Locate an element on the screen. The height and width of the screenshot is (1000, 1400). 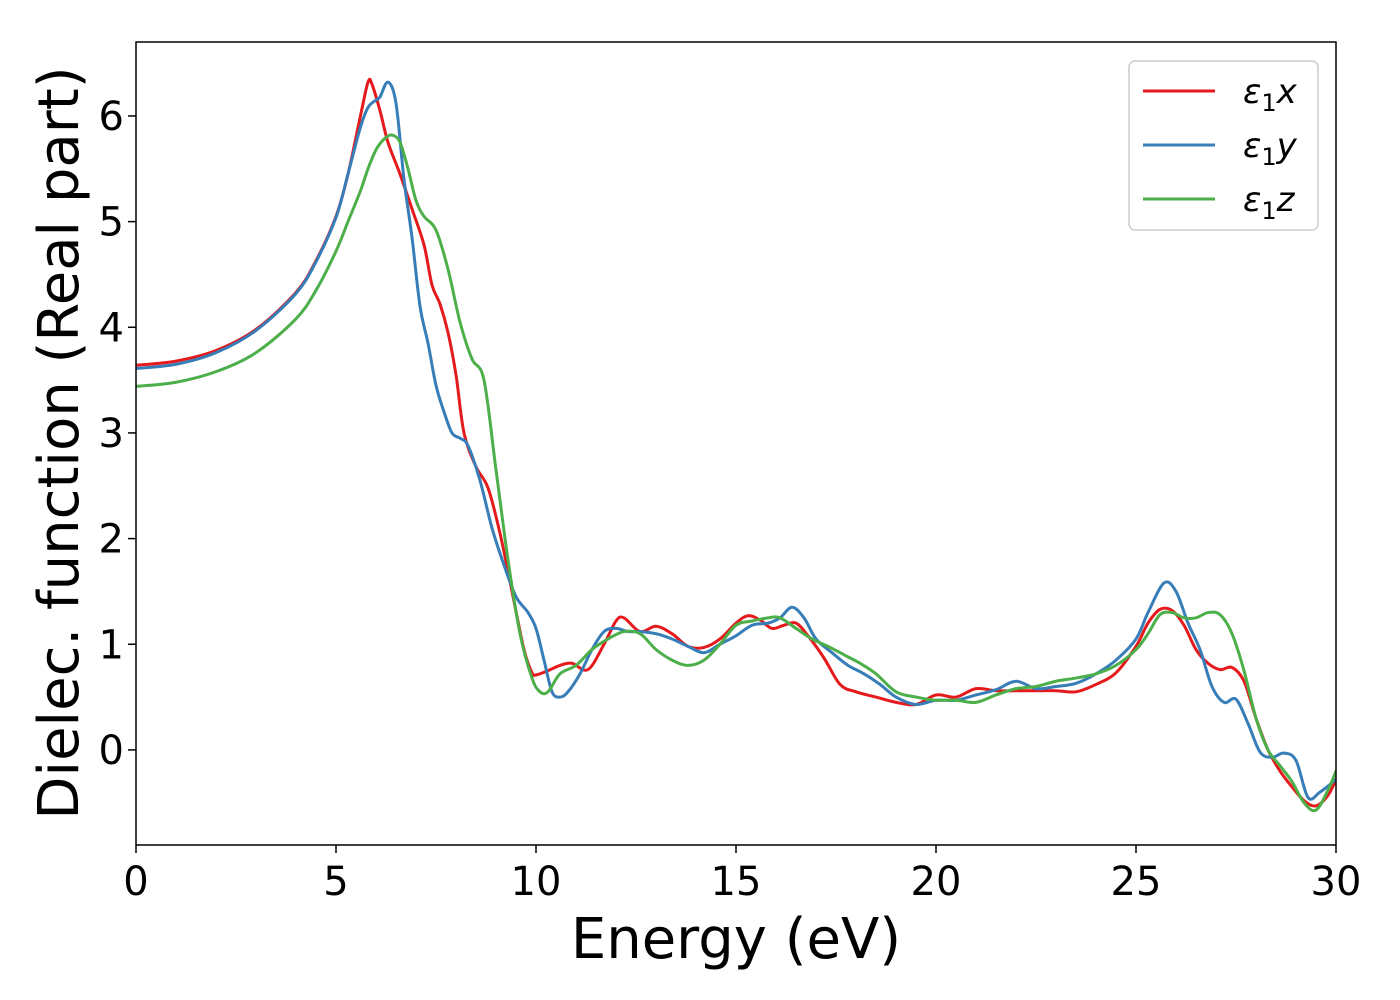
x-tick-label: 25 is located at coordinates (1136, 882).